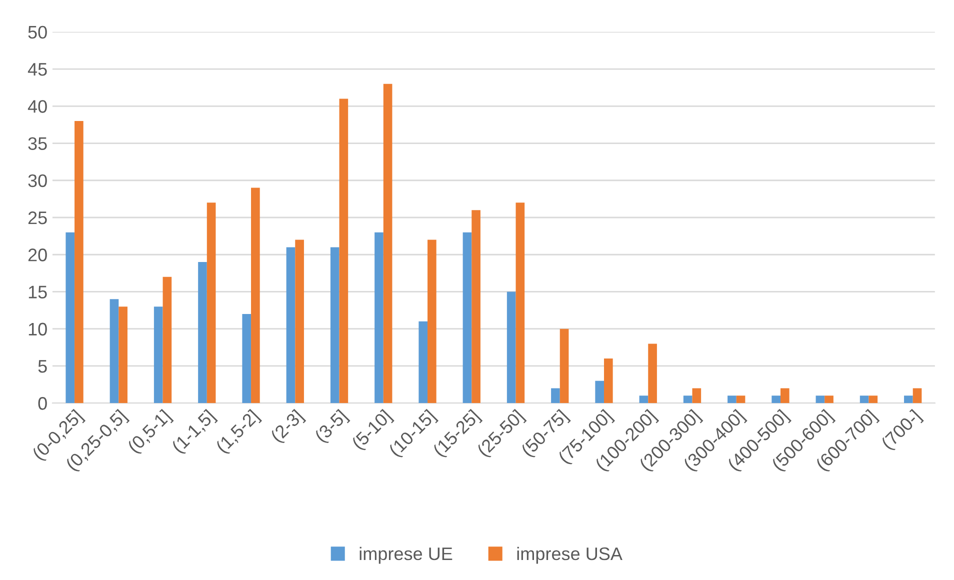  I want to click on y-tick-label: 10, so click(37, 329).